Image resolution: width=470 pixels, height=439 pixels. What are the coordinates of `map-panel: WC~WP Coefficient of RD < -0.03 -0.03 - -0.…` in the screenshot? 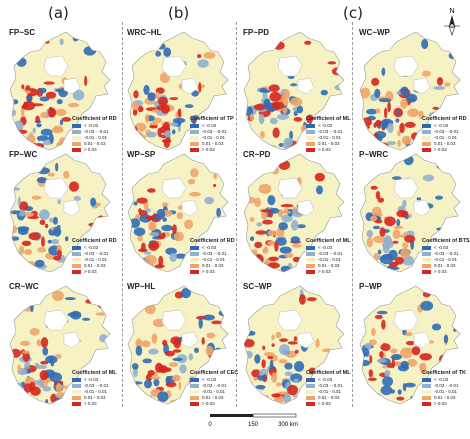 It's located at (412, 91).